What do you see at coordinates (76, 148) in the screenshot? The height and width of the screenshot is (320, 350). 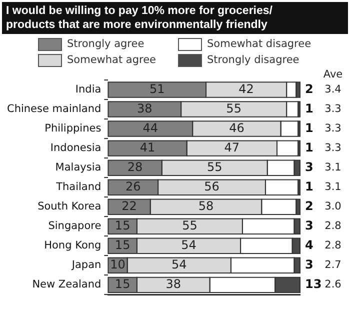 I see `y-tick-label: Indonesia` at bounding box center [76, 148].